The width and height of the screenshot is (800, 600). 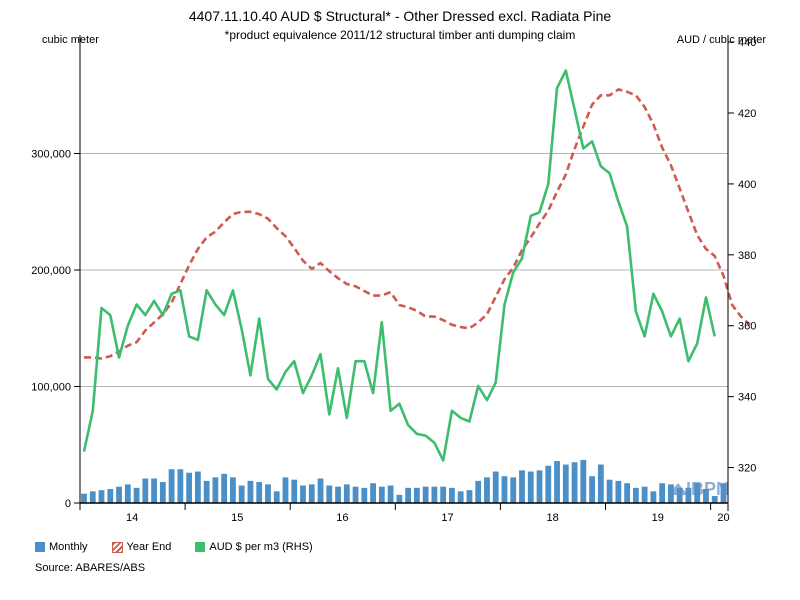 What do you see at coordinates (723, 518) in the screenshot?
I see `x-tick-label: 20` at bounding box center [723, 518].